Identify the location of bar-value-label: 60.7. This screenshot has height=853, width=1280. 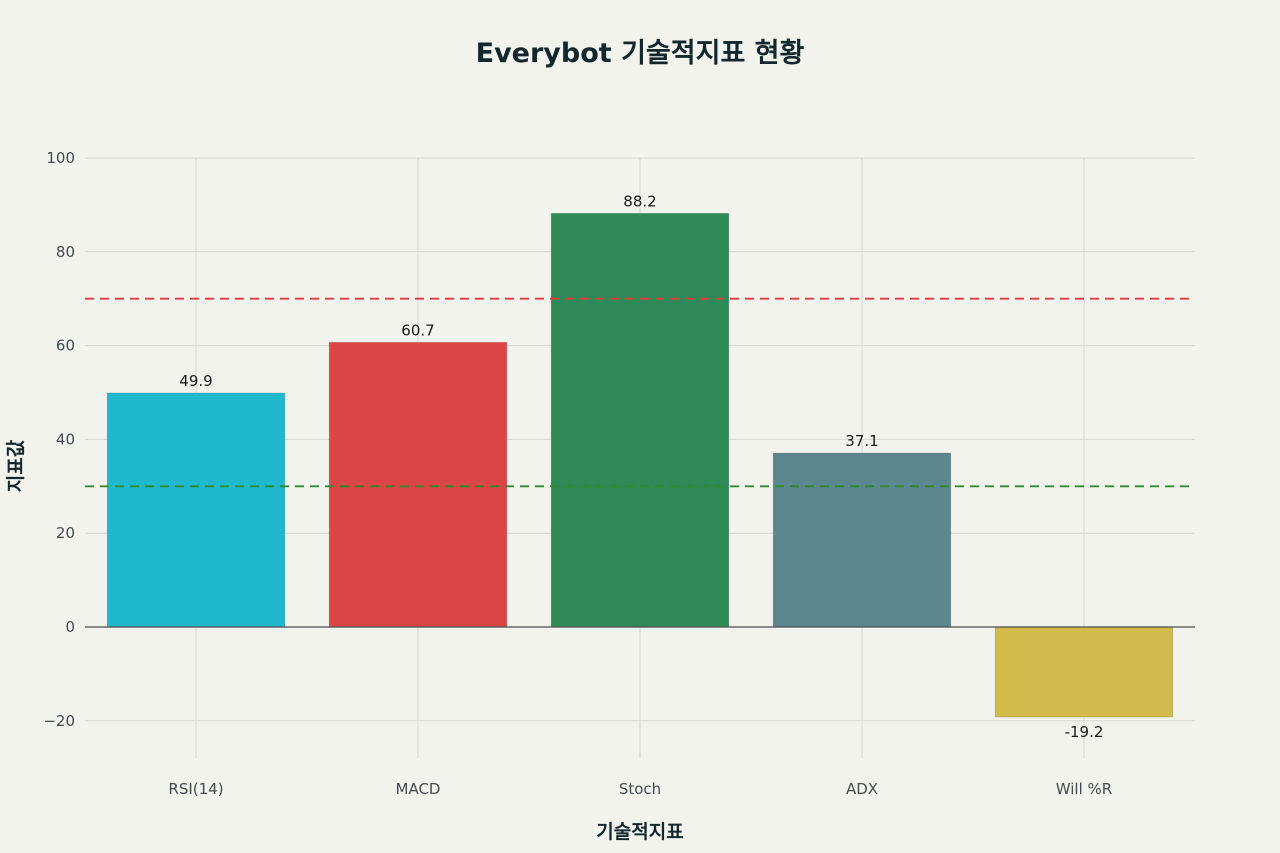
(417, 330).